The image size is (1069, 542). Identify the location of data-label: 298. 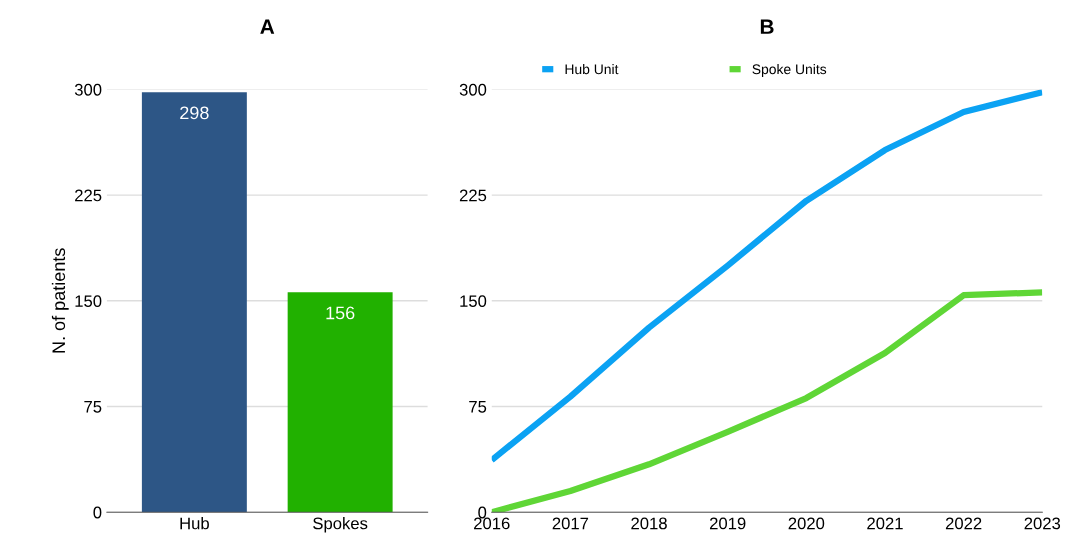
(194, 113).